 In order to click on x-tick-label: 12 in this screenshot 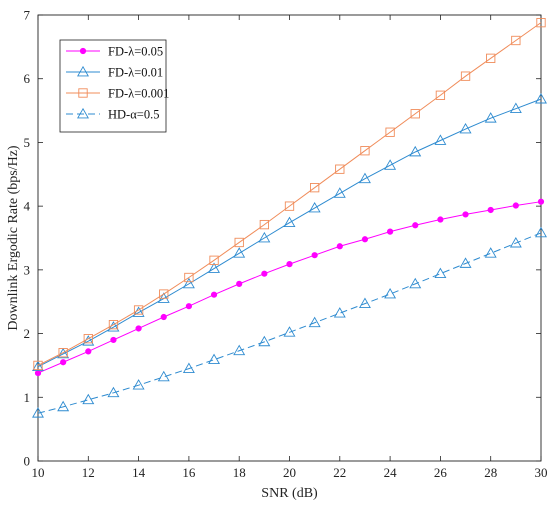, I will do `click(88, 472)`.